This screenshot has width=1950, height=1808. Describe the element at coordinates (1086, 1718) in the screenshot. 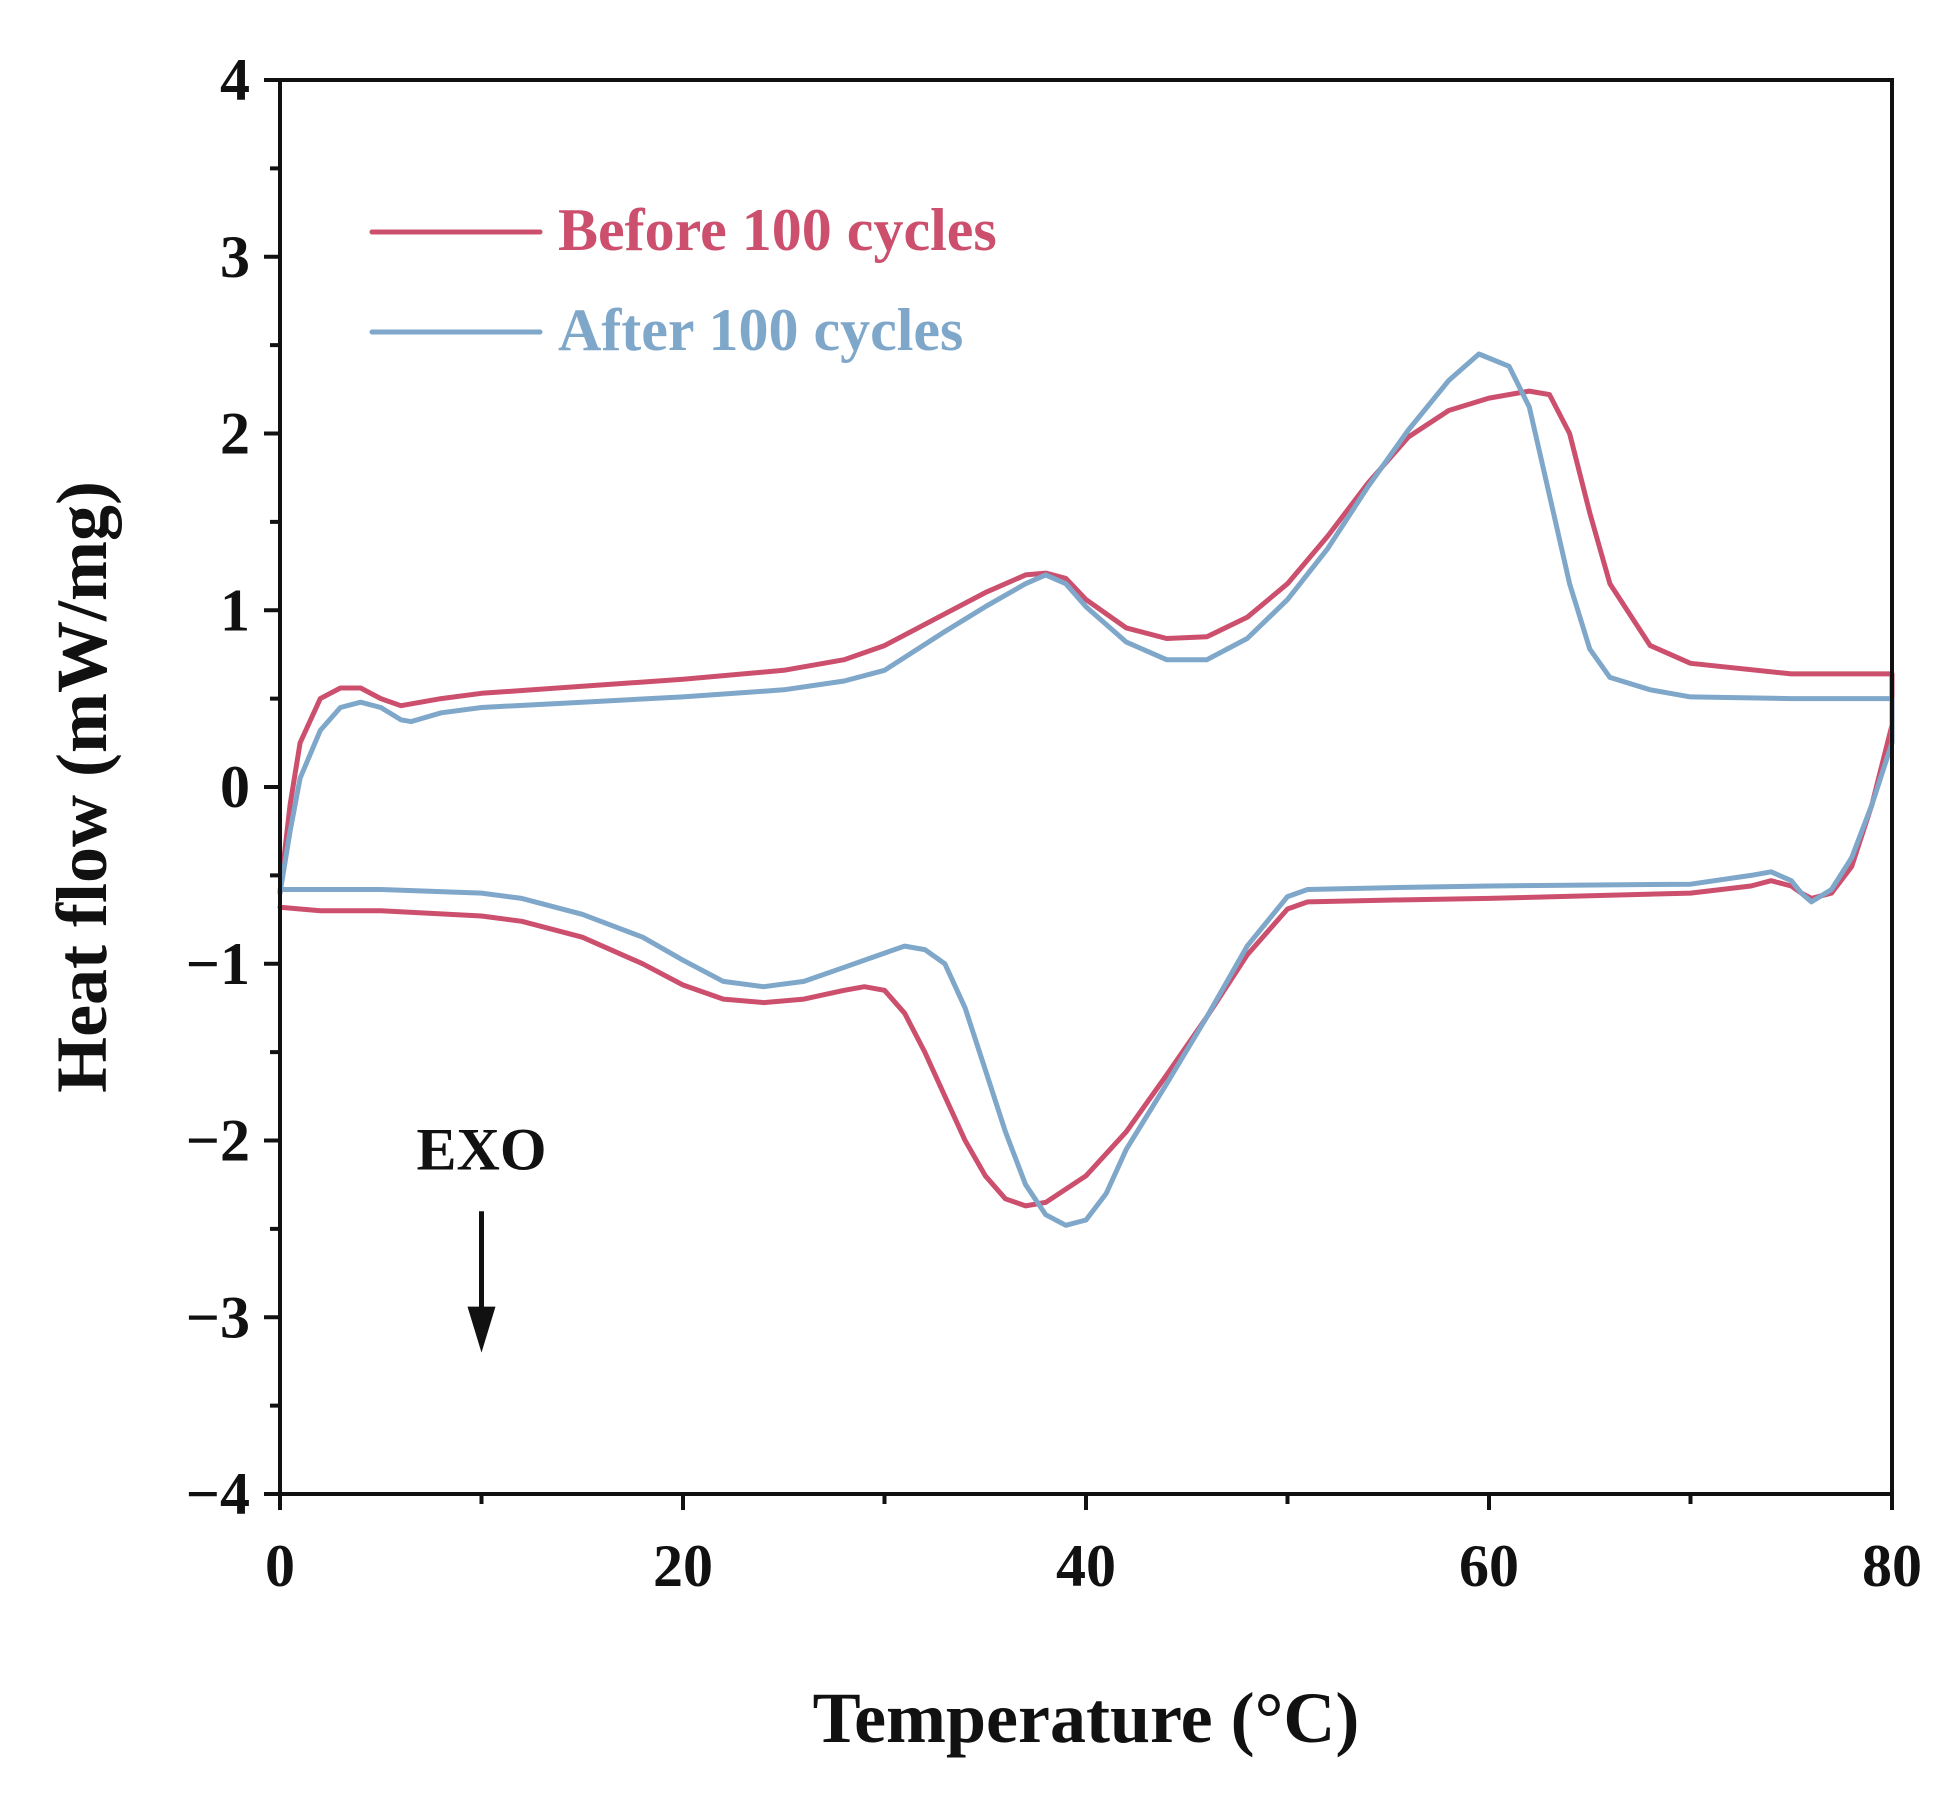

I see `x-axis-title: Temperature (°C)` at that location.